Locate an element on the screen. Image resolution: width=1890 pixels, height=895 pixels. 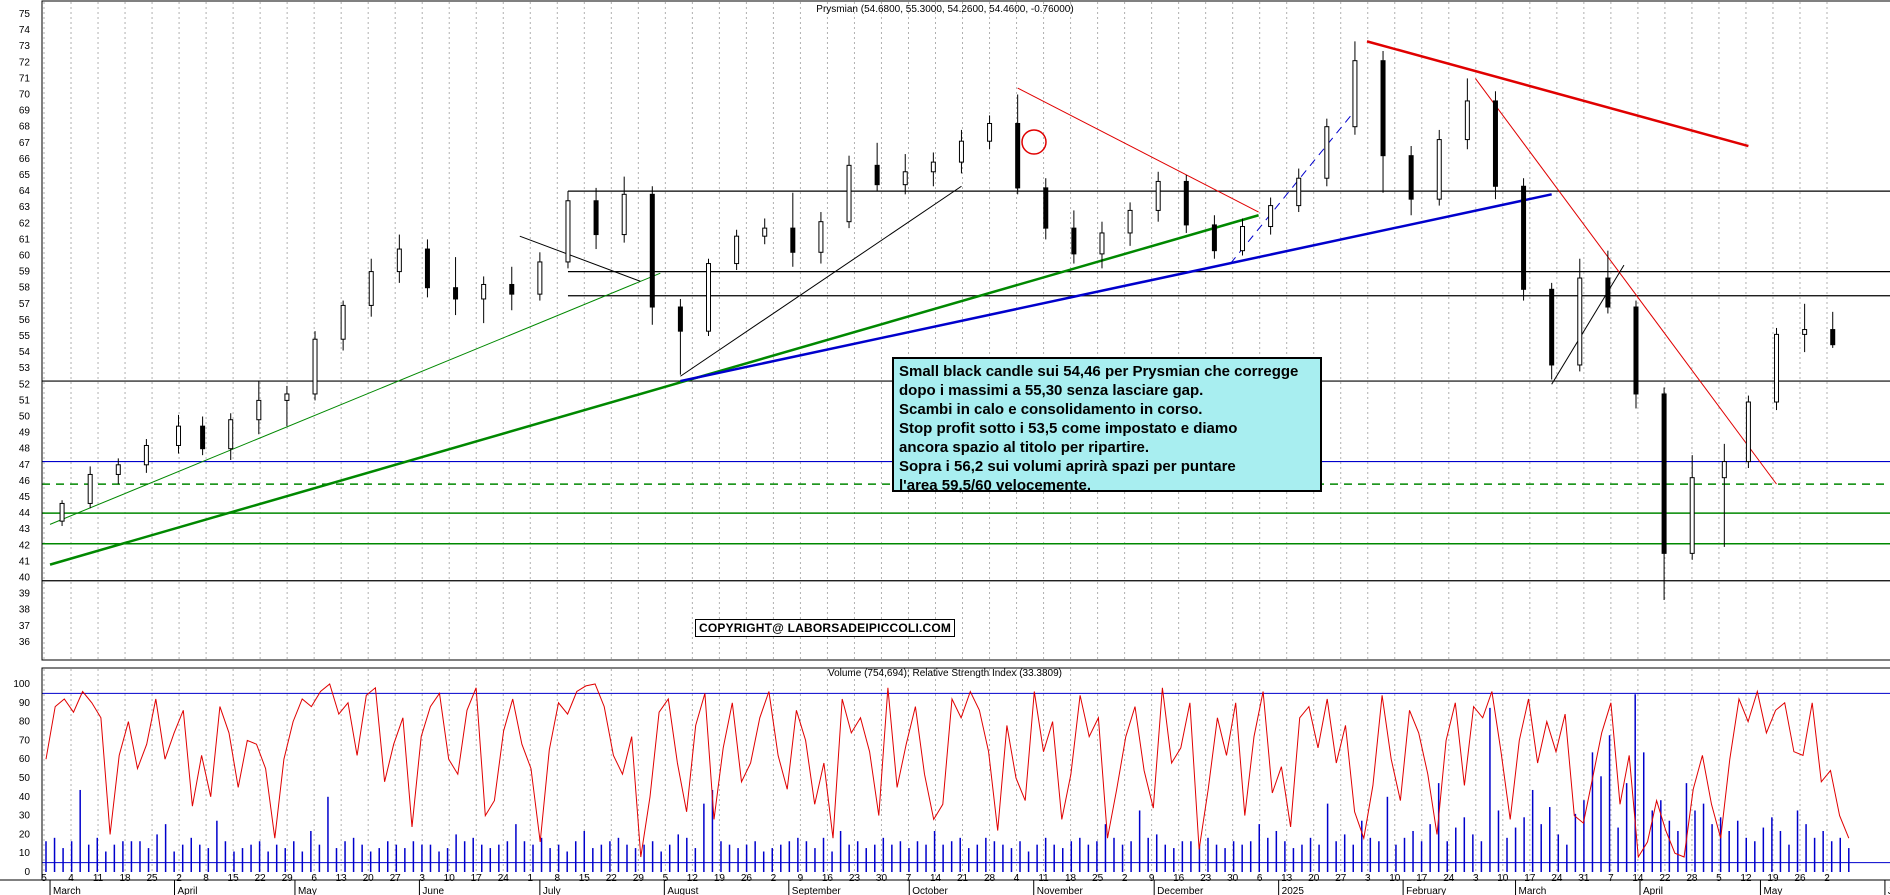
rsi-tick-label: 20 is located at coordinates (25, 834).